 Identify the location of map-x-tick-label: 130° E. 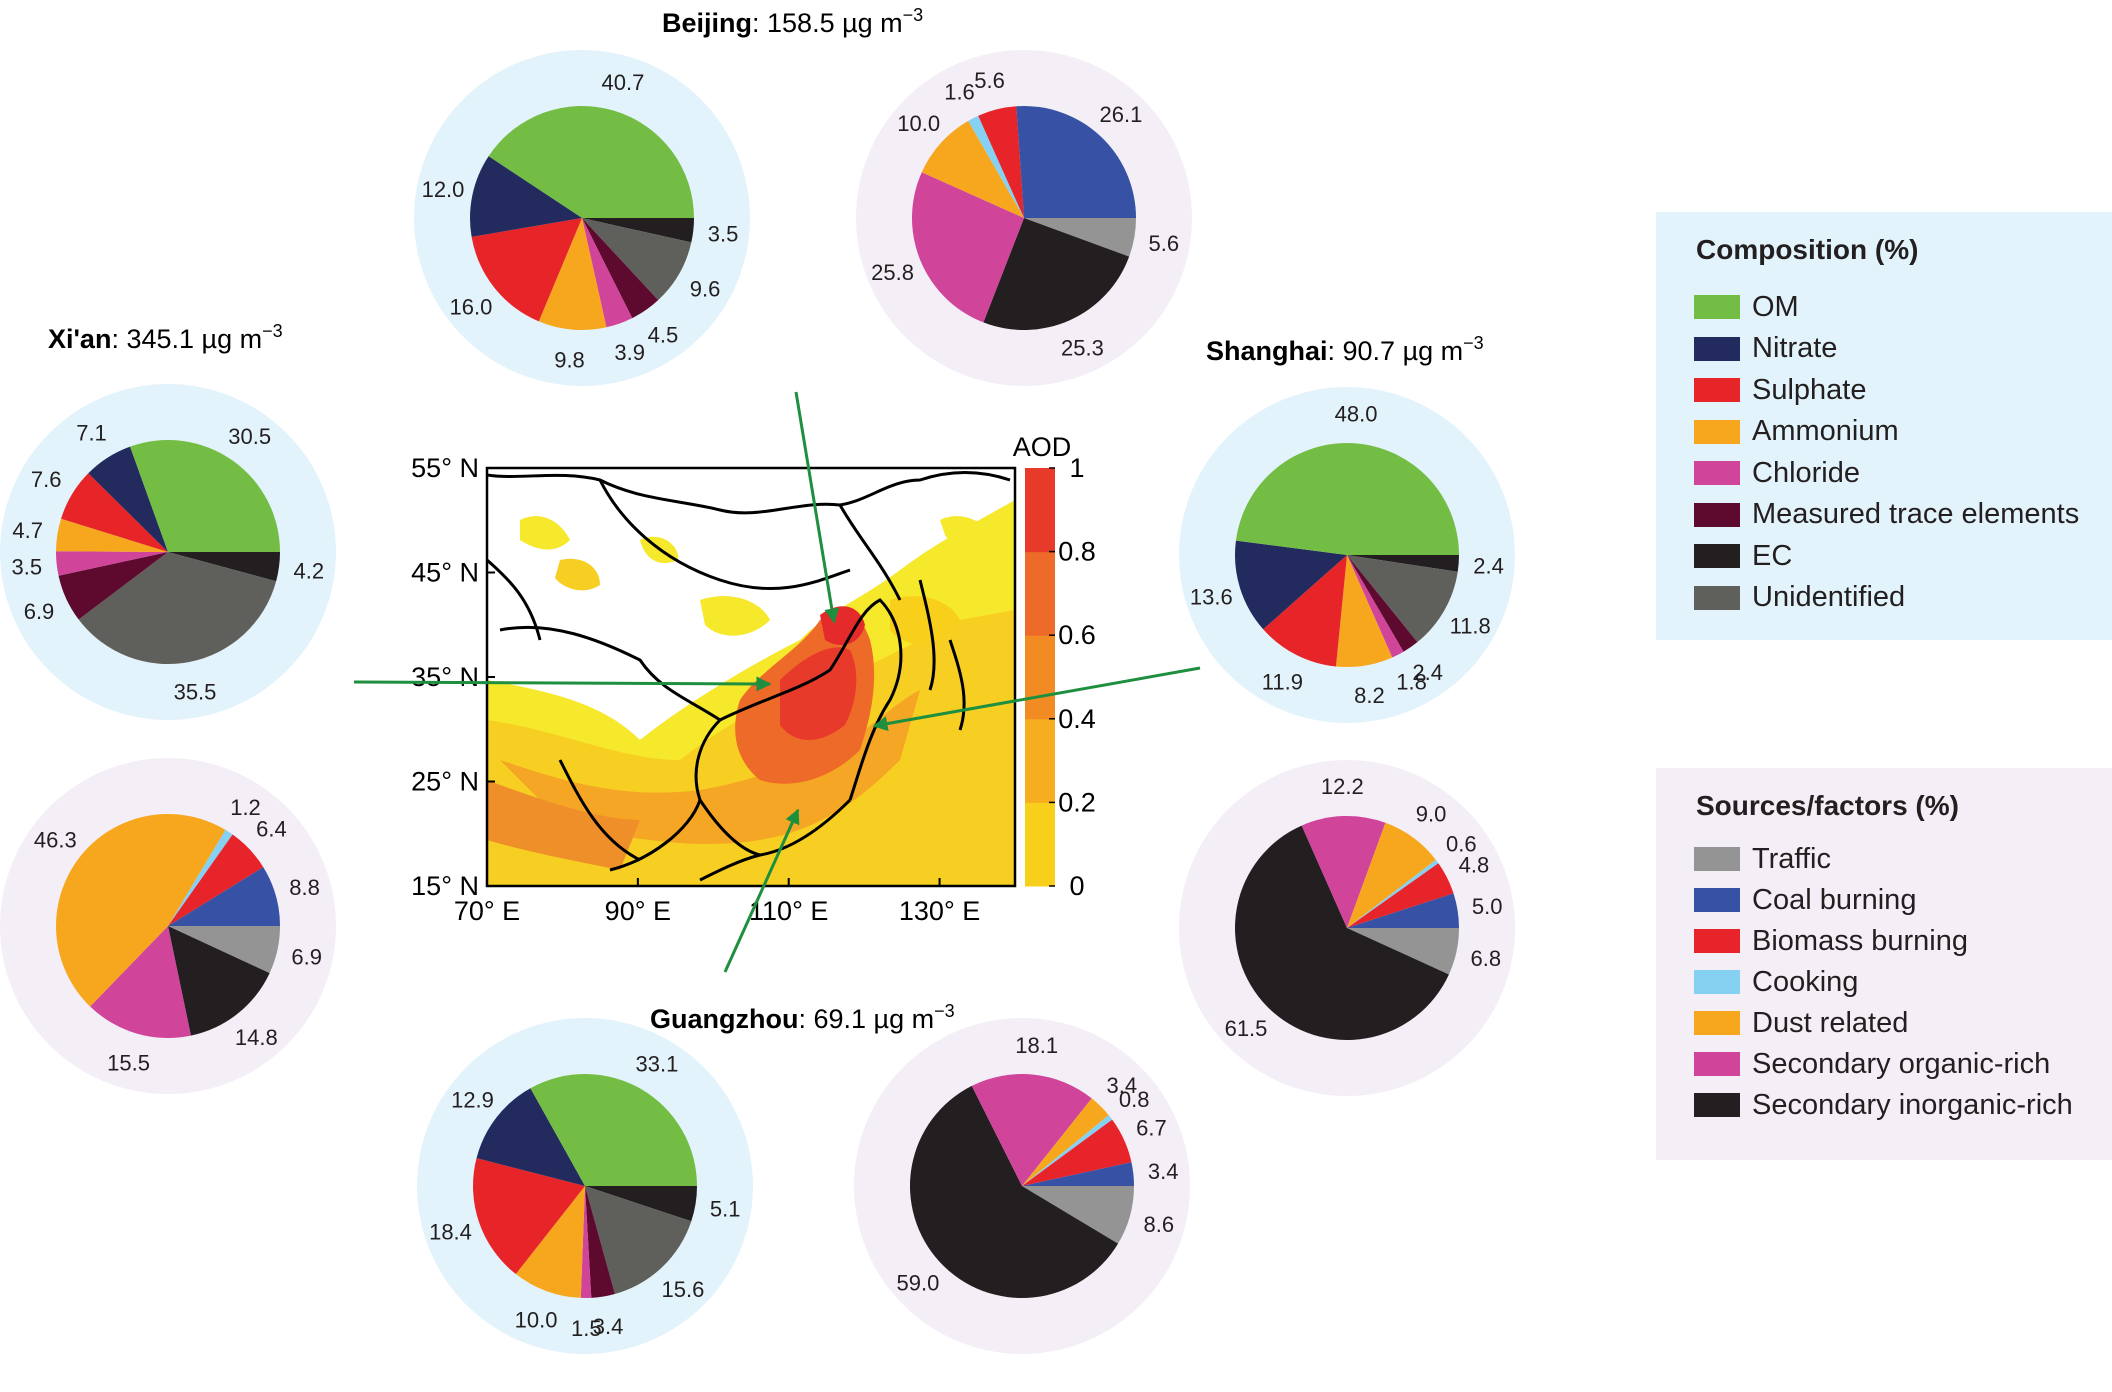
(939, 911).